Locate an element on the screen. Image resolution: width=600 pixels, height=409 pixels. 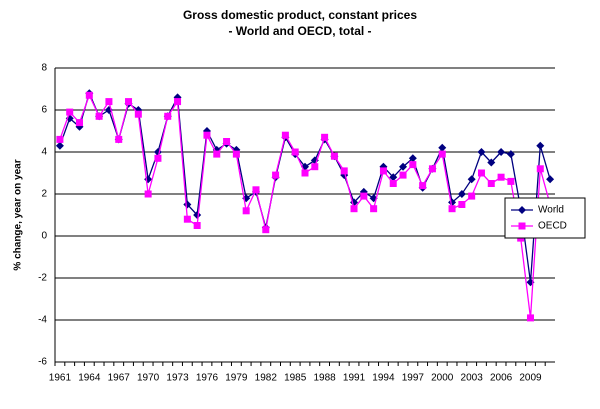
x-tick-label: 1997 is located at coordinates (413, 378).